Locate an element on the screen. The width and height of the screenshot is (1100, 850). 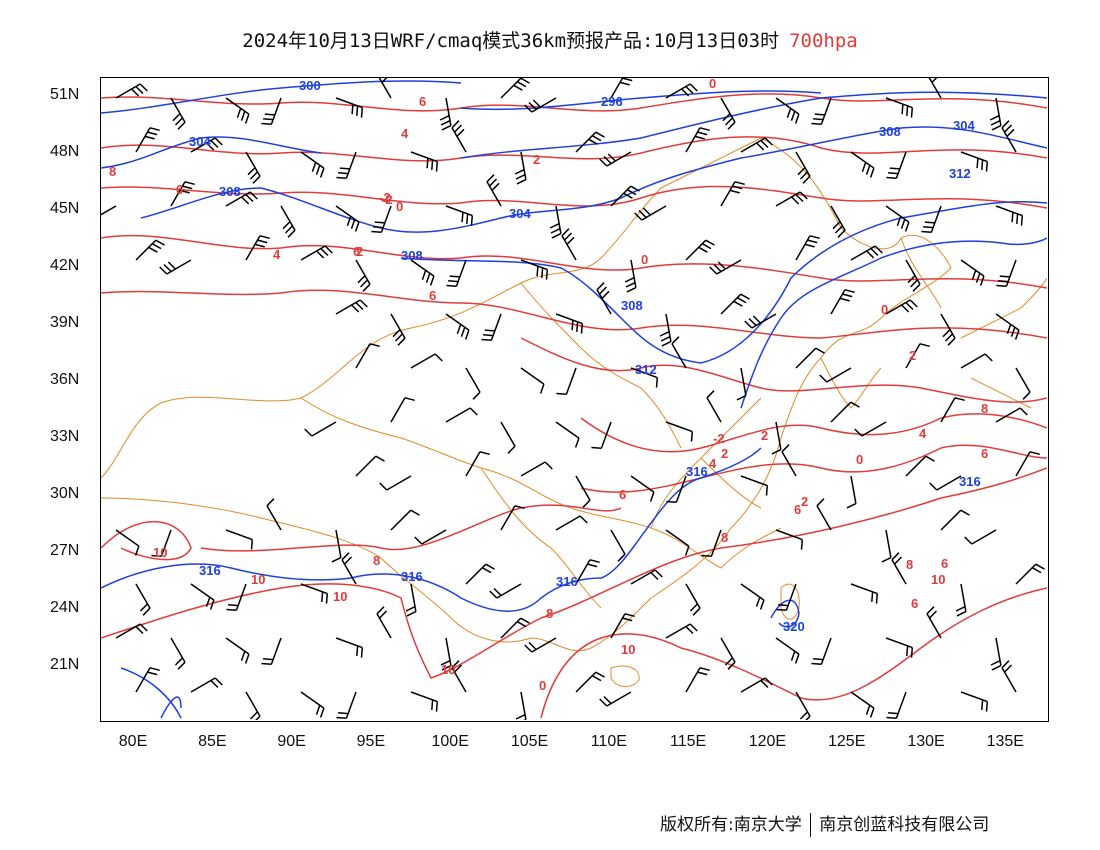
taiwan-island is located at coordinates (790, 601).